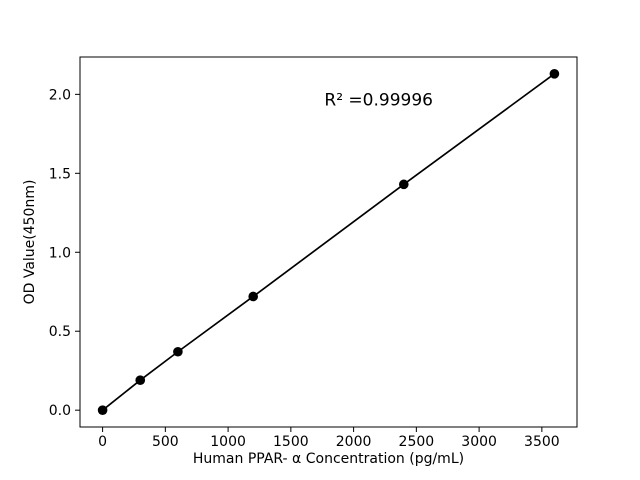 This screenshot has height=480, width=640. I want to click on x-tick-label: 1000, so click(228, 442).